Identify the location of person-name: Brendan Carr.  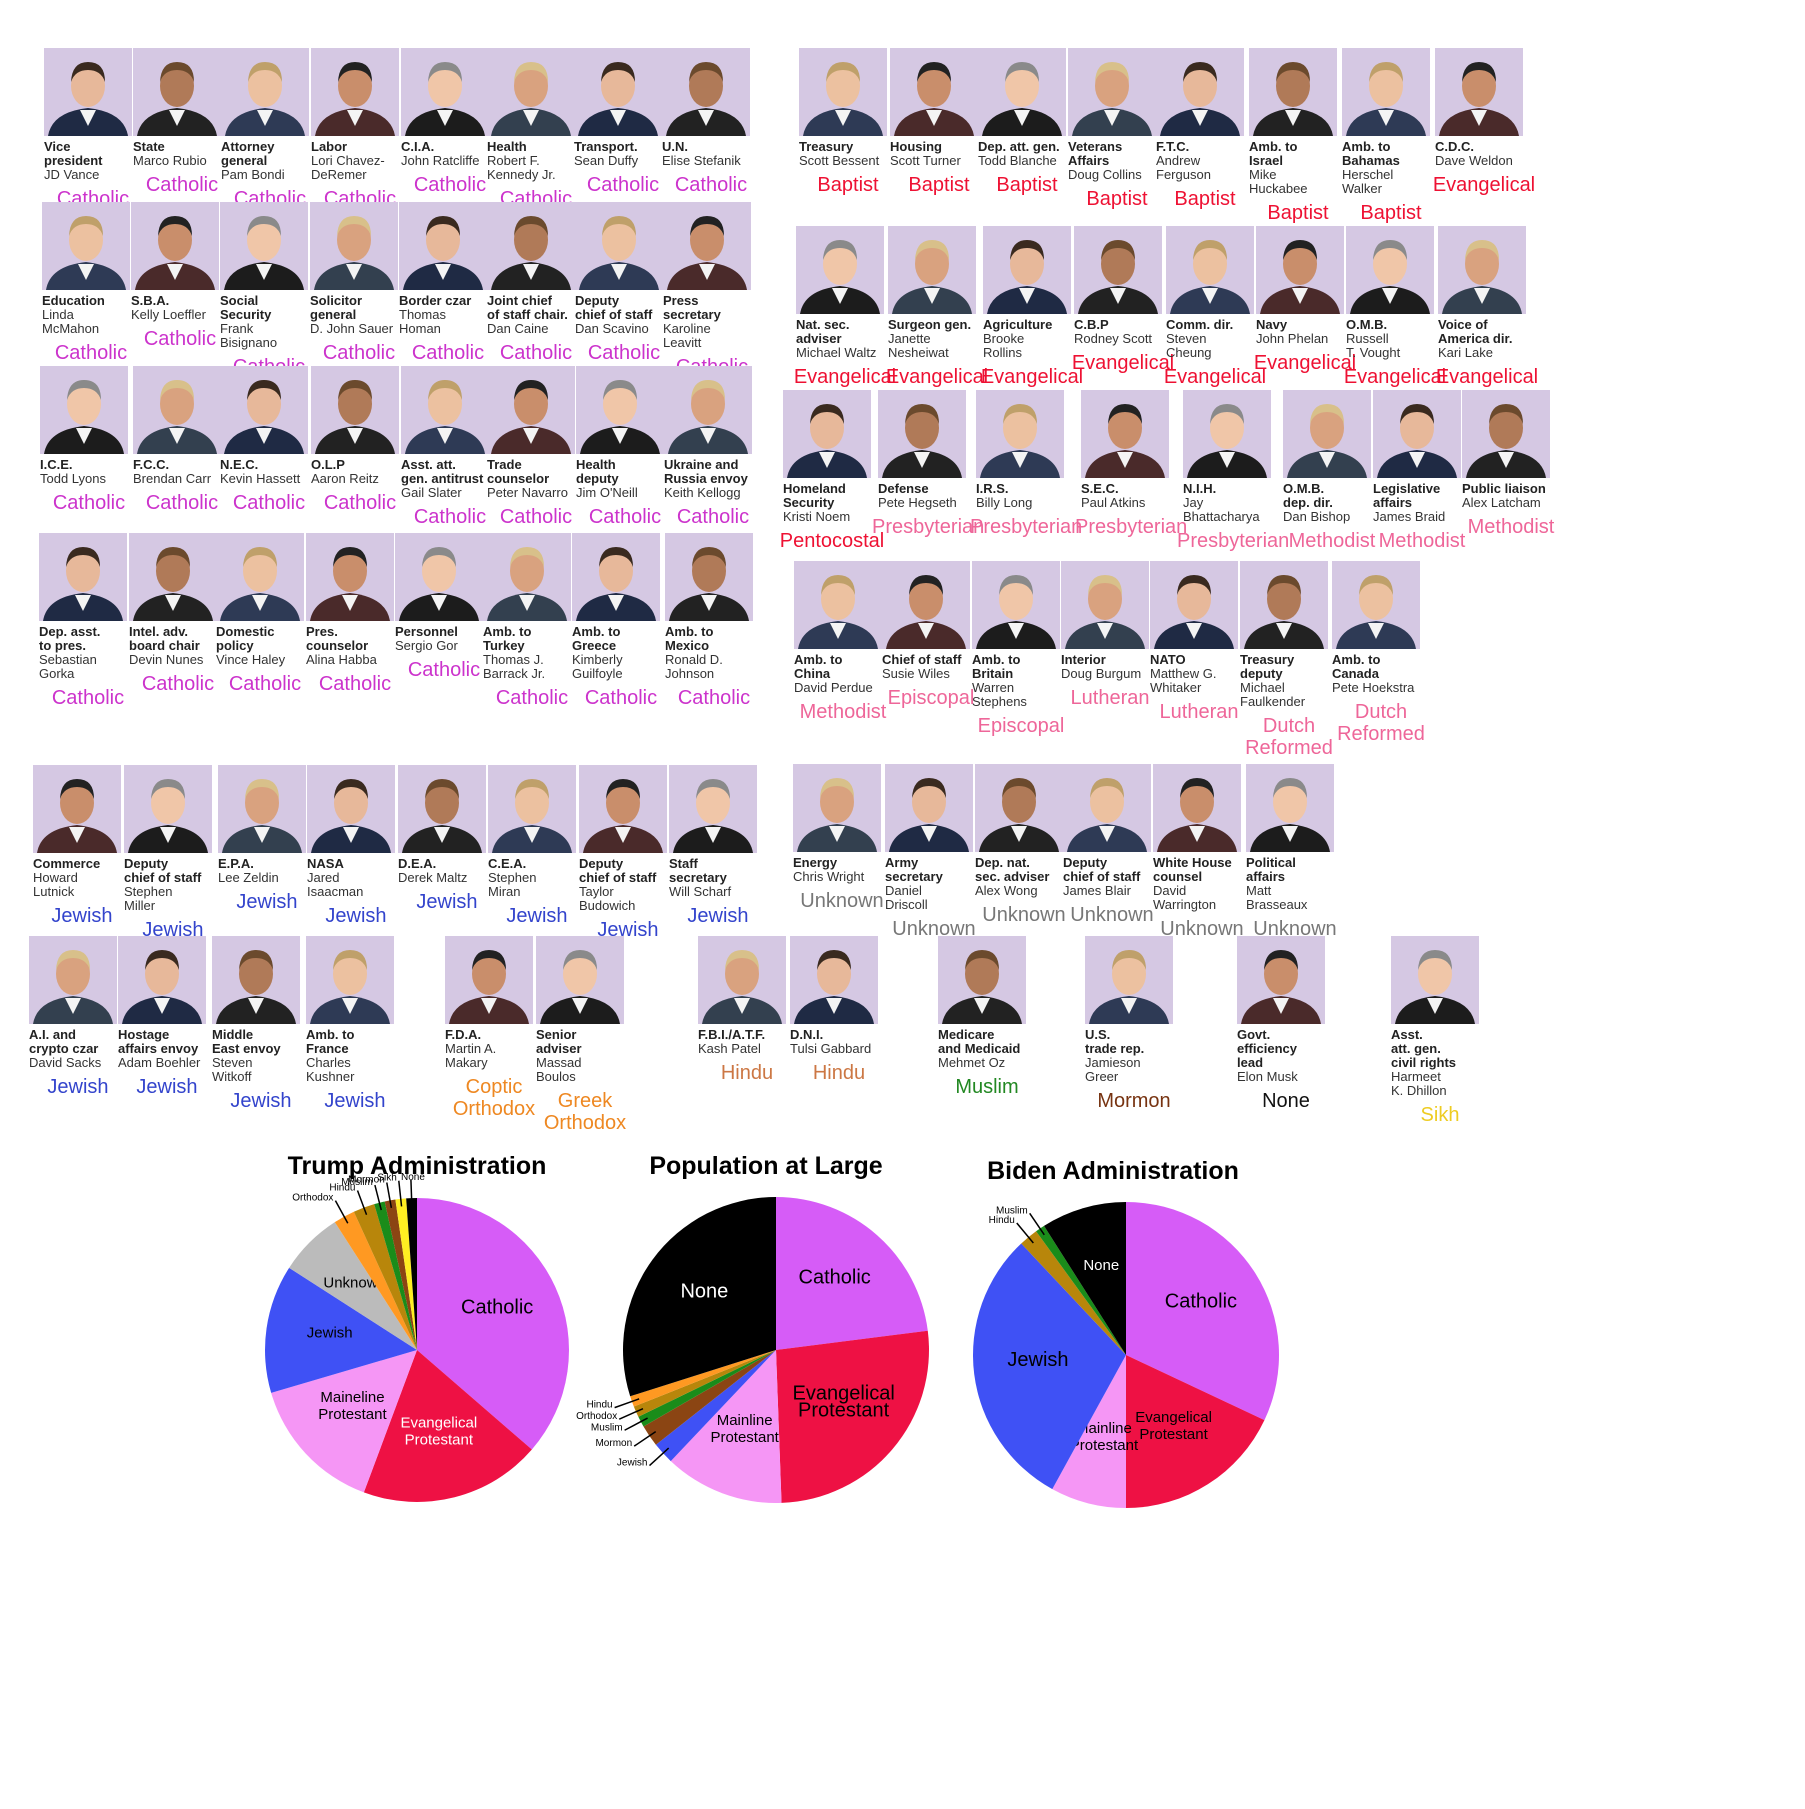
(172, 478).